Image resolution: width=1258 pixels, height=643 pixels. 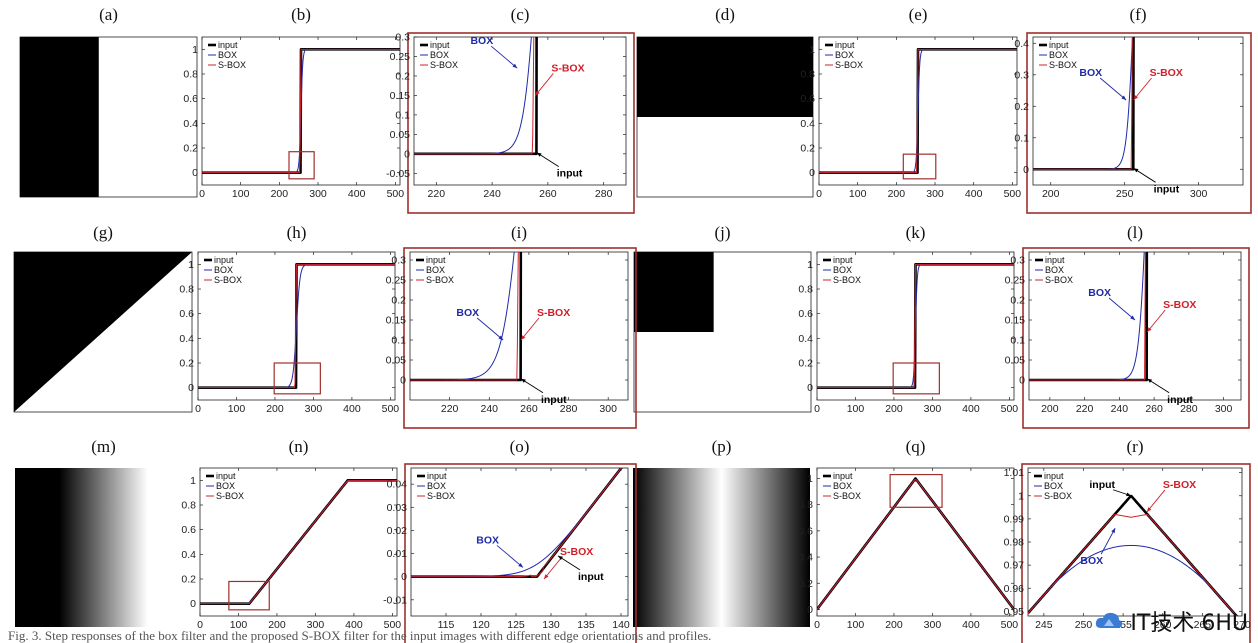 I want to click on panel-caption: (h), so click(x=297, y=232).